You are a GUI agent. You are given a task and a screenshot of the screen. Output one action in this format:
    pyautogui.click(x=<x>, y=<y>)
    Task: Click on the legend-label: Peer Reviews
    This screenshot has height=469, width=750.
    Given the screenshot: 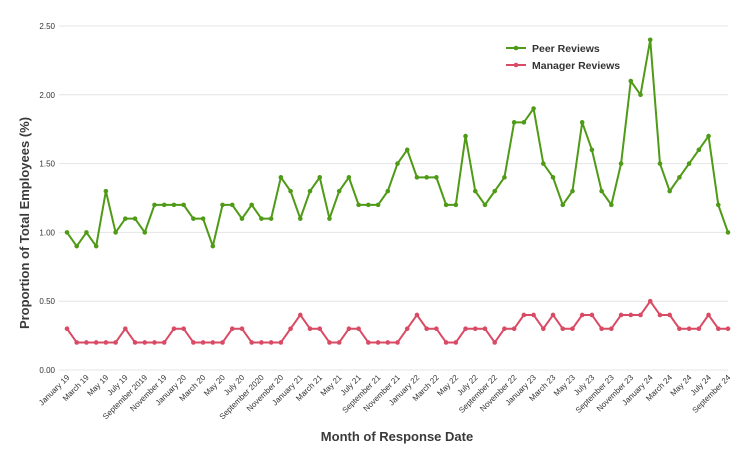 What is the action you would take?
    pyautogui.click(x=566, y=49)
    